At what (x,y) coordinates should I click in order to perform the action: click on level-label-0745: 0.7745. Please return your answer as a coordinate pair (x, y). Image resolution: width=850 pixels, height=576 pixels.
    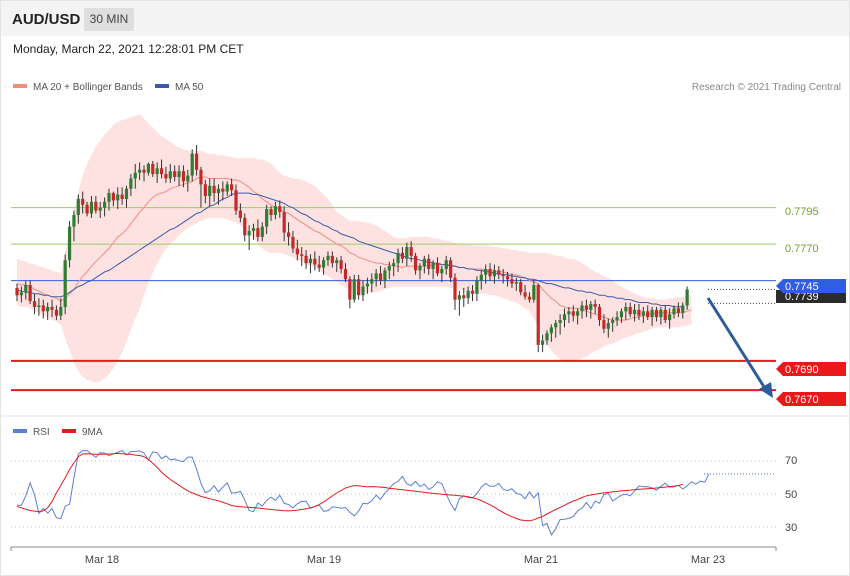
    Looking at the image, I should click on (802, 287).